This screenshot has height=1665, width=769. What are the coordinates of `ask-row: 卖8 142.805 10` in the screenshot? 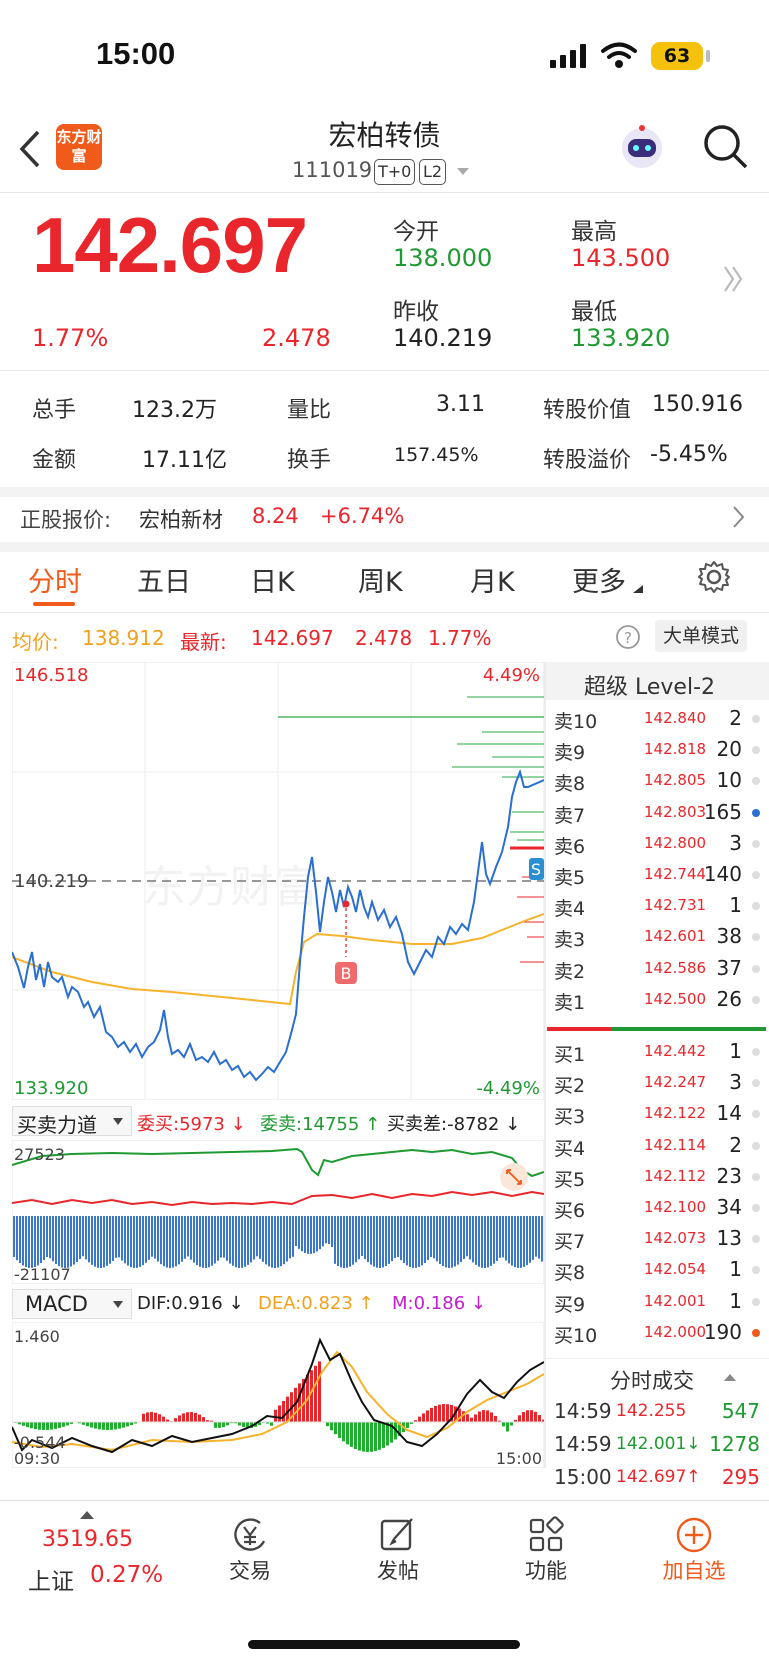 It's located at (659, 780).